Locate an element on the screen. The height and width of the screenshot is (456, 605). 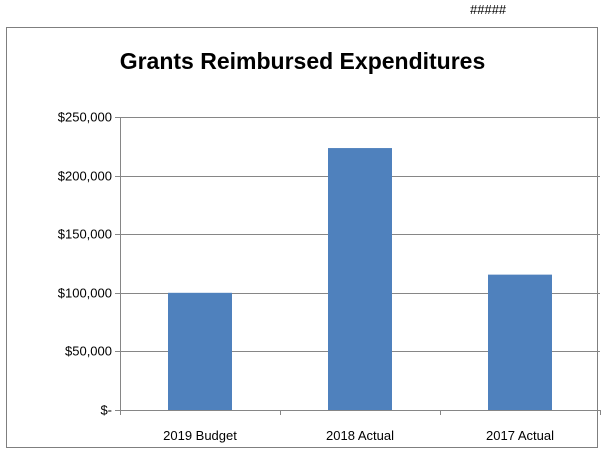
x-tick-label: 2018 Actual is located at coordinates (360, 435).